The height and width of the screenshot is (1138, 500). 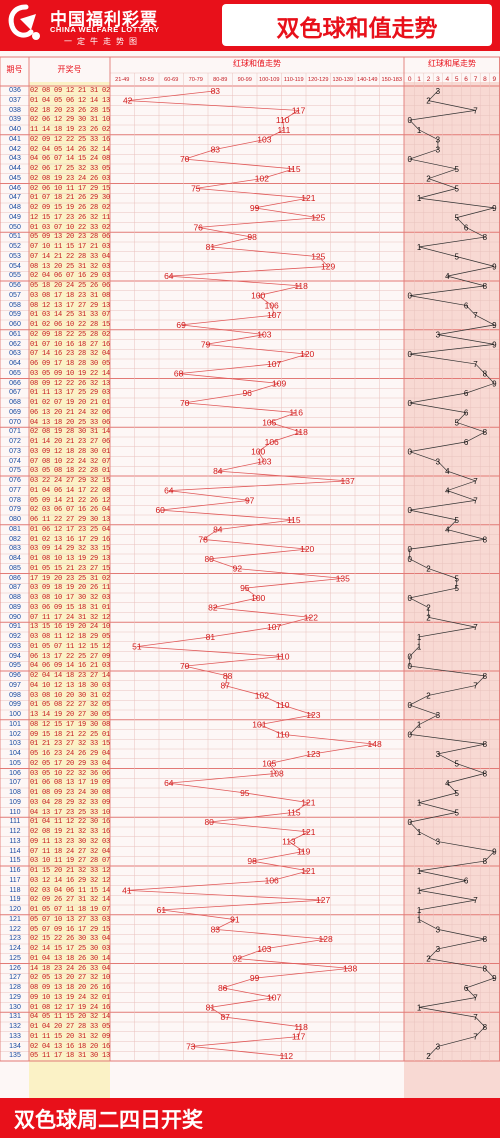 I want to click on issue-column-header: 期号, so click(x=14, y=69).